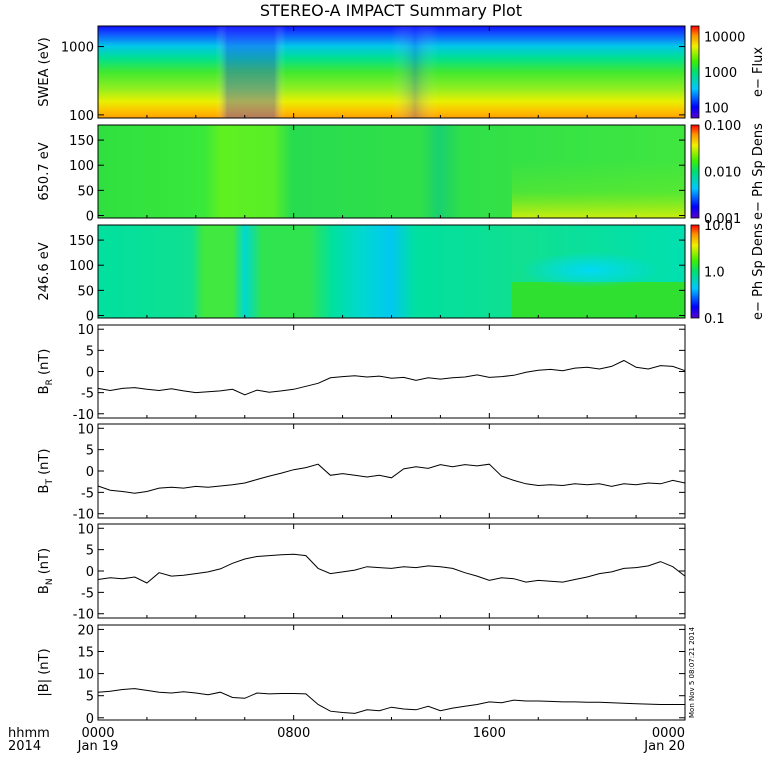  I want to click on pad246-ylabel: 246.6 eV, so click(44, 271).